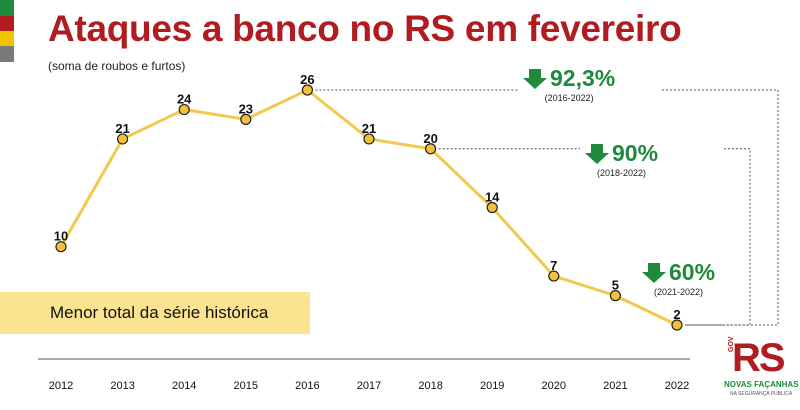 This screenshot has width=800, height=410. I want to click on logo-rs-letters: RS, so click(759, 358).